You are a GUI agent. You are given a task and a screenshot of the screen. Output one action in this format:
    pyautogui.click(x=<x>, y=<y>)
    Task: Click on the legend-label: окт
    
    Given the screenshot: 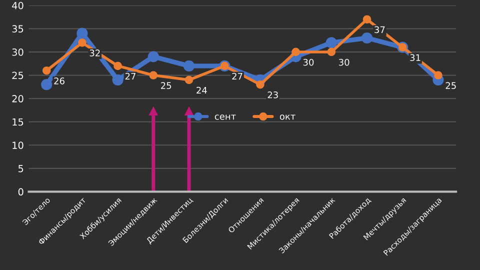 What is the action you would take?
    pyautogui.click(x=288, y=117)
    